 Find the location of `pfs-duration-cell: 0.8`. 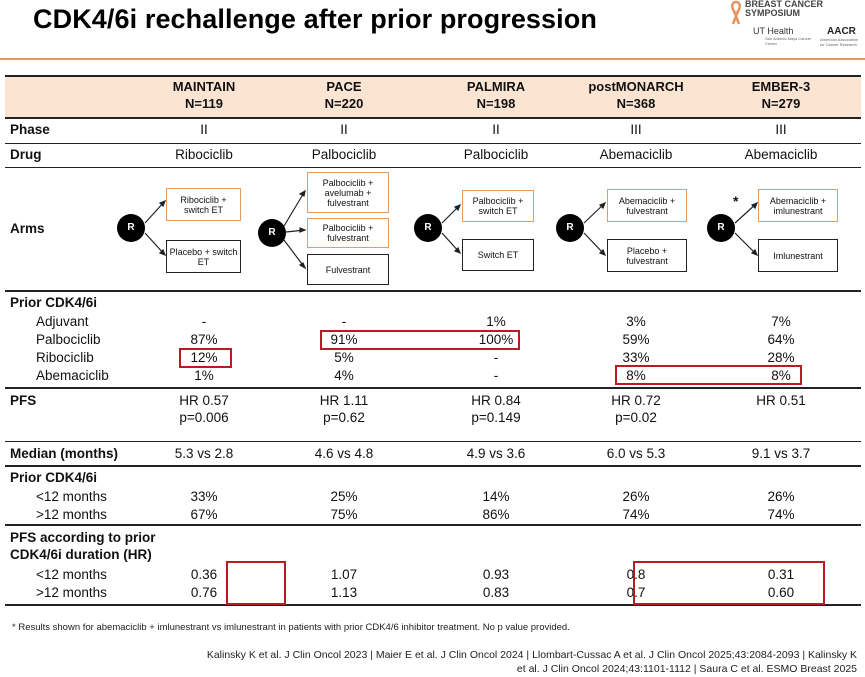

pfs-duration-cell: 0.8 is located at coordinates (636, 574).